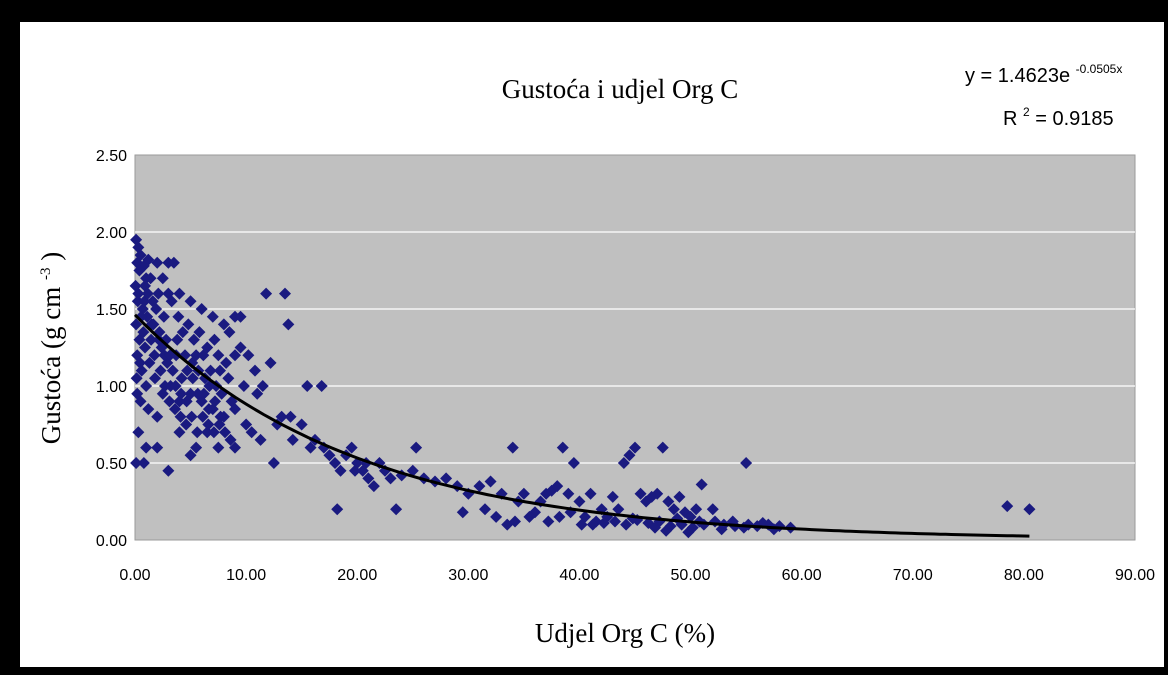 This screenshot has height=675, width=1168. I want to click on equation-line-2: R 2 = 0.9185, so click(1058, 114).